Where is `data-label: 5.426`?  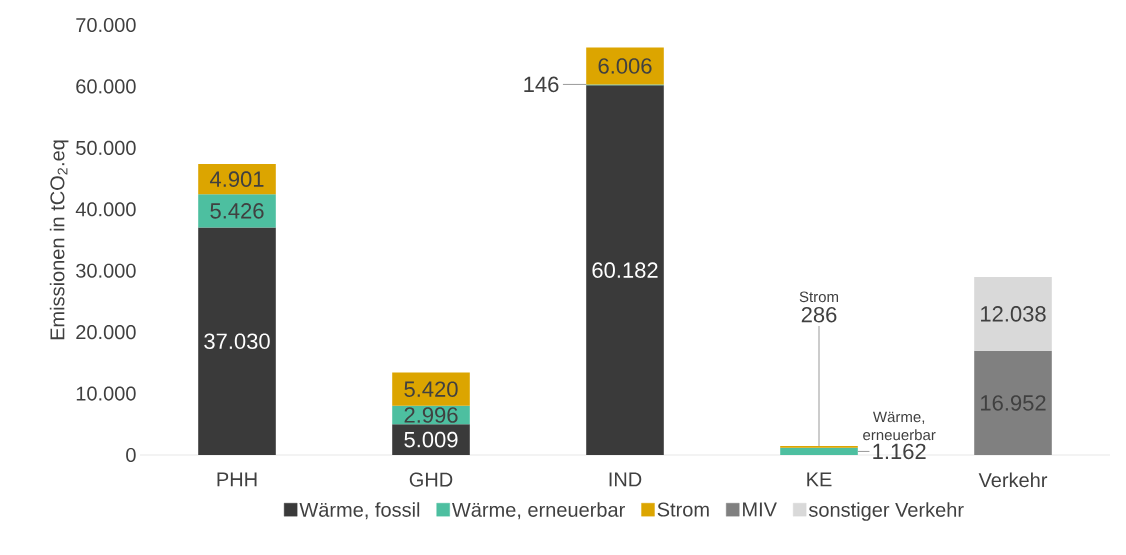 data-label: 5.426 is located at coordinates (237, 211).